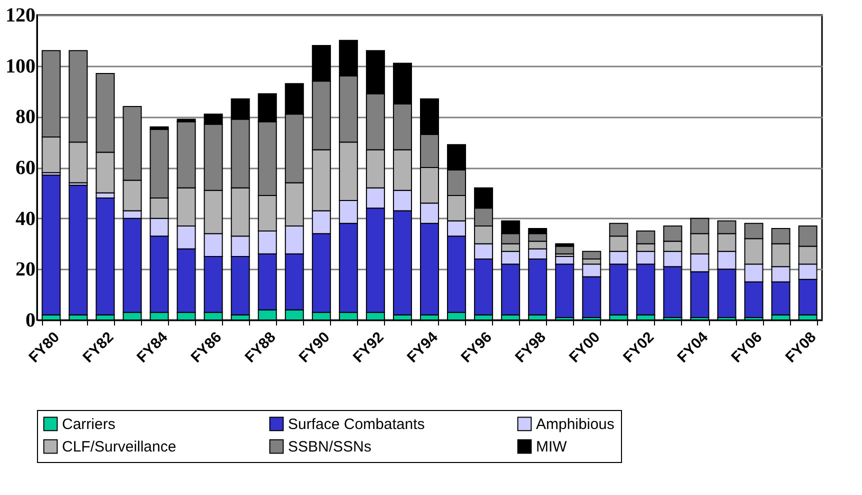  Describe the element at coordinates (26, 168) in the screenshot. I see `y-tick-label: 60` at that location.